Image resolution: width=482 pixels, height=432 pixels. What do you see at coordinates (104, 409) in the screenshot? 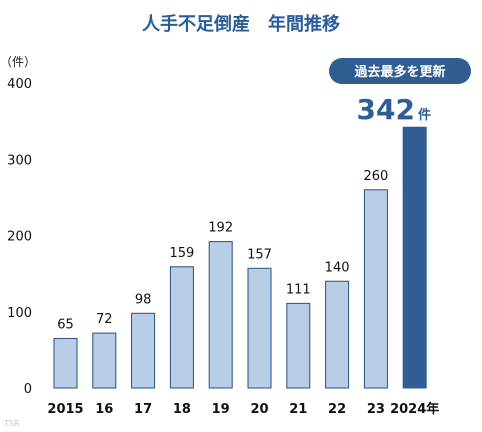
I see `category-label: 16` at bounding box center [104, 409].